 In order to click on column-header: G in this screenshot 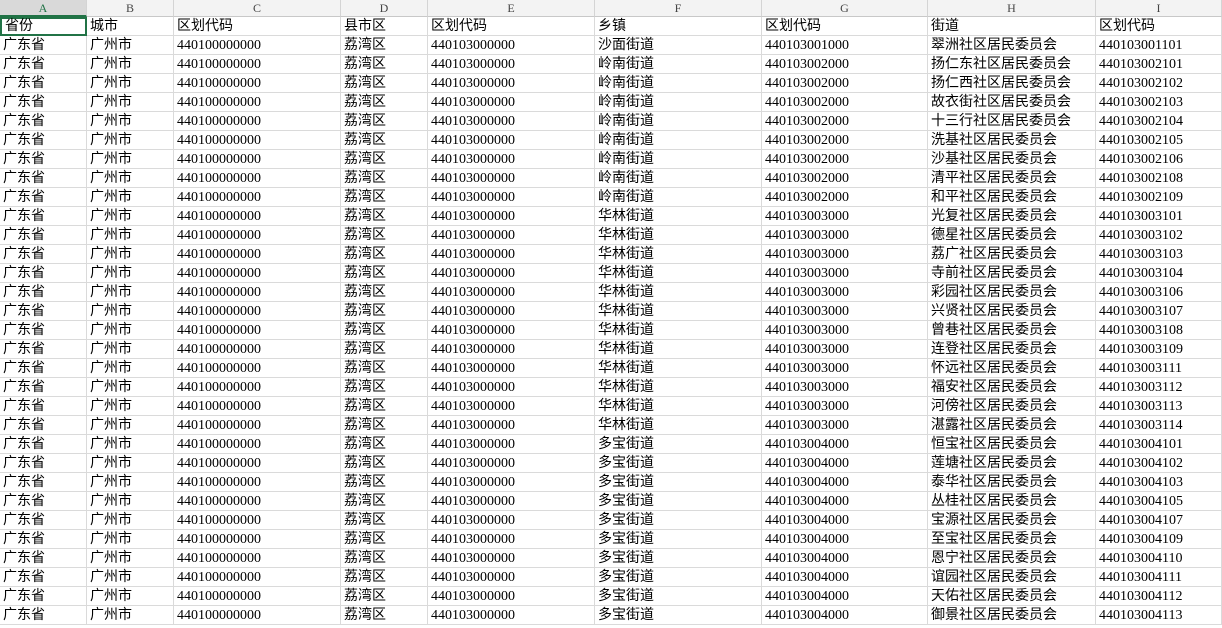, I will do `click(845, 8)`.